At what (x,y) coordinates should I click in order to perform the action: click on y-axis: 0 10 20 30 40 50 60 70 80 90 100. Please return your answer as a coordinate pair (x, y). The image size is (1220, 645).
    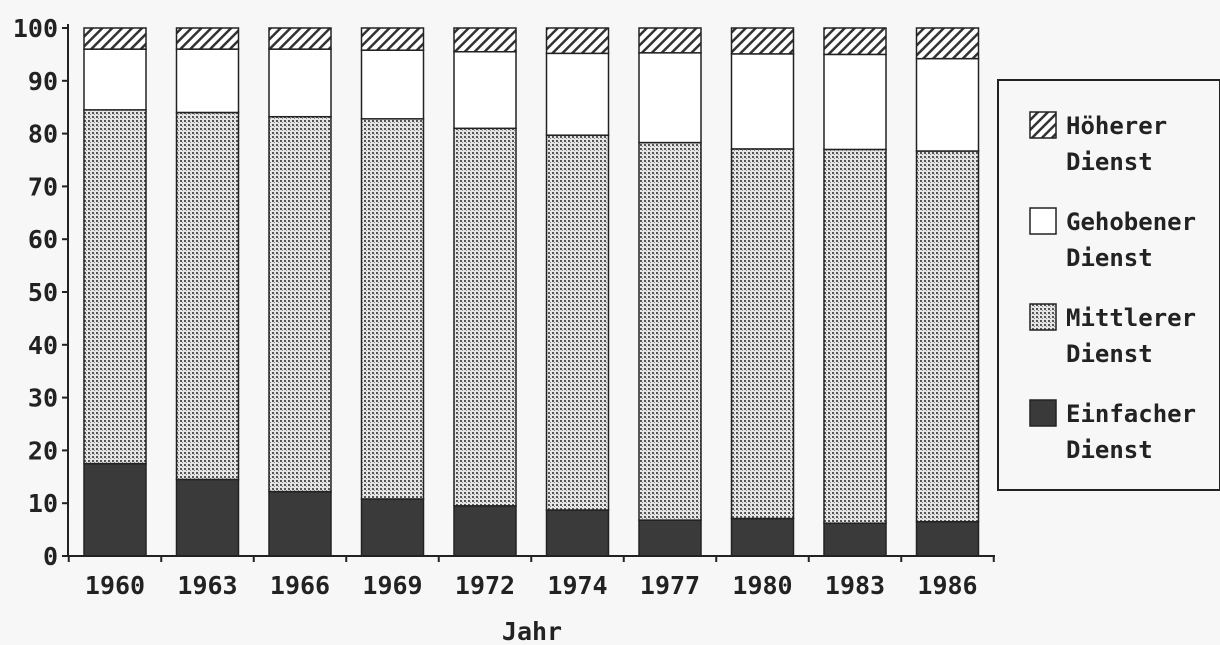
    Looking at the image, I should click on (41, 292).